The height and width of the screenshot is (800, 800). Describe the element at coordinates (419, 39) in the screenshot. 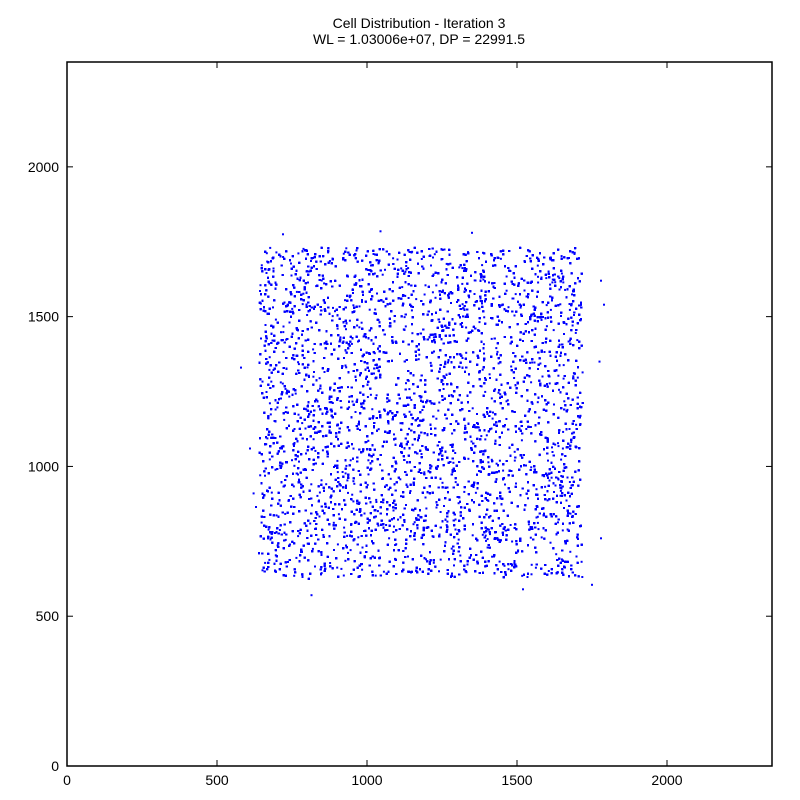

I see `chart-subtitle: WL = 1.03006e+07, DP = 22991.5` at that location.